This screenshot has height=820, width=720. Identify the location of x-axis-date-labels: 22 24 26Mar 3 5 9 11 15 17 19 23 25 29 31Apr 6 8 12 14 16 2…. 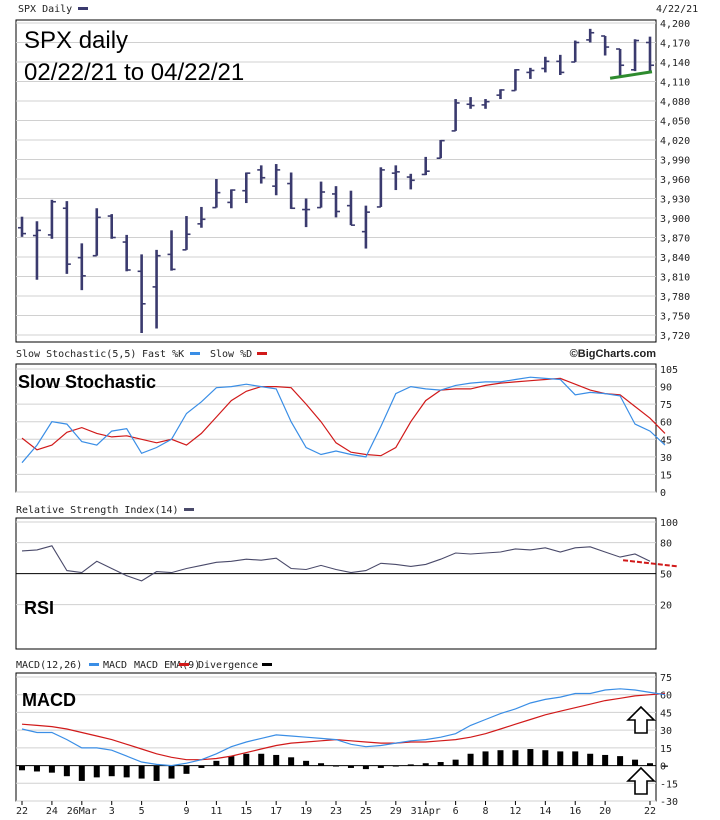
(336, 809).